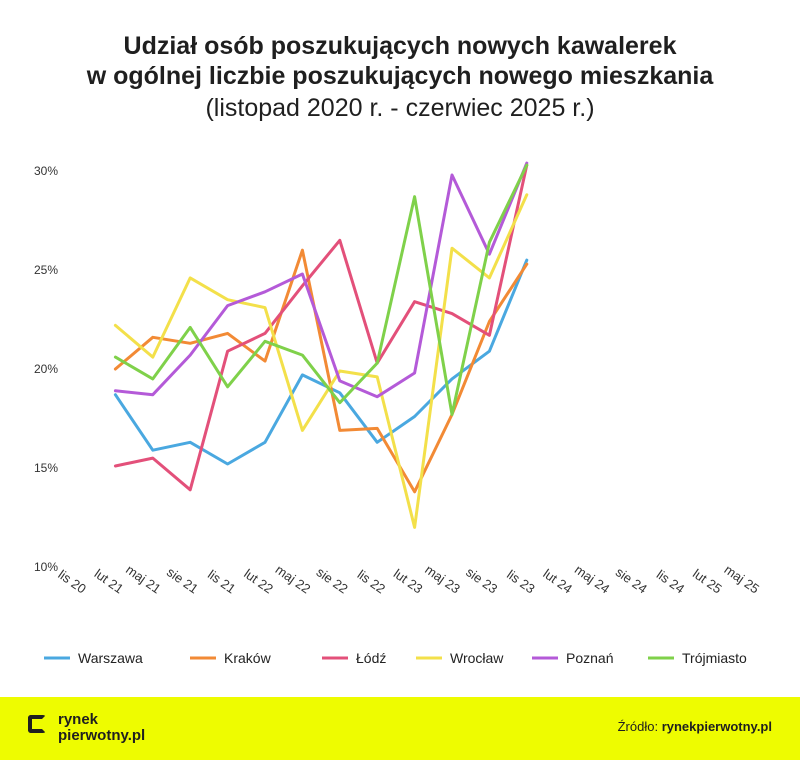 Image resolution: width=800 pixels, height=760 pixels. I want to click on legend-item: Wrocław, so click(460, 658).